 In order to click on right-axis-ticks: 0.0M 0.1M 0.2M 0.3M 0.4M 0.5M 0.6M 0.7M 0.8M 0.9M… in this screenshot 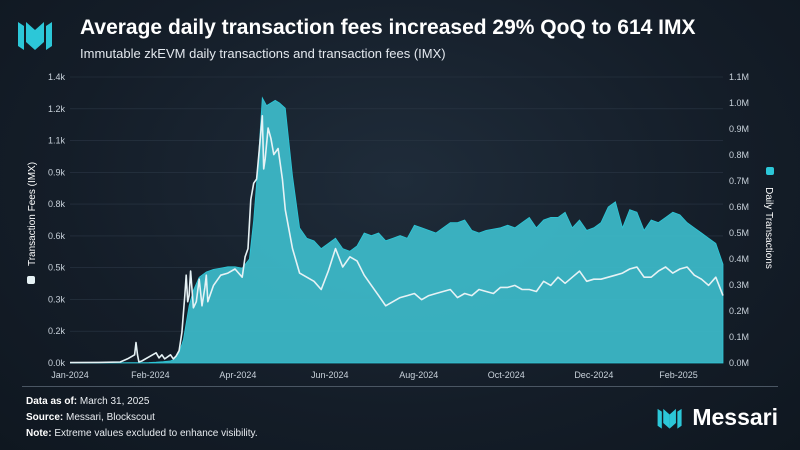, I will do `click(739, 220)`.